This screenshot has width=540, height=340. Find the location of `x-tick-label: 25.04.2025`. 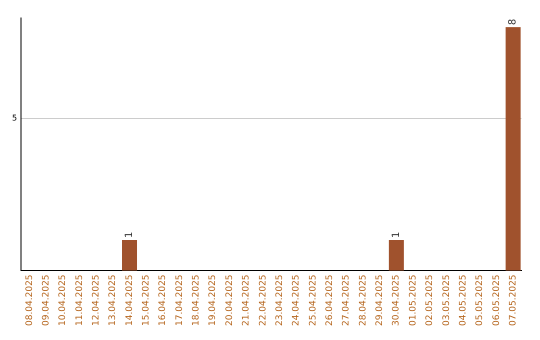

x-tick-label: 25.04.2025 is located at coordinates (313, 300).